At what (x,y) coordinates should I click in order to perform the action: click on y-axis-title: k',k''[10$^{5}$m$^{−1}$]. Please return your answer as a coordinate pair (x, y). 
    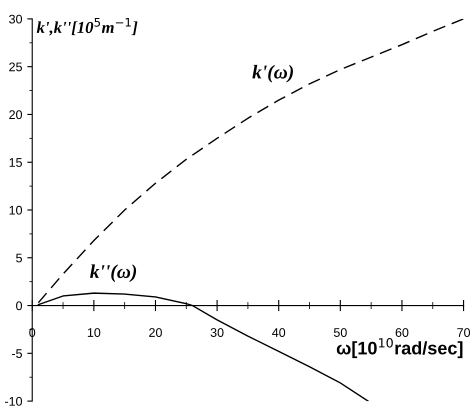
    Looking at the image, I should click on (87, 27).